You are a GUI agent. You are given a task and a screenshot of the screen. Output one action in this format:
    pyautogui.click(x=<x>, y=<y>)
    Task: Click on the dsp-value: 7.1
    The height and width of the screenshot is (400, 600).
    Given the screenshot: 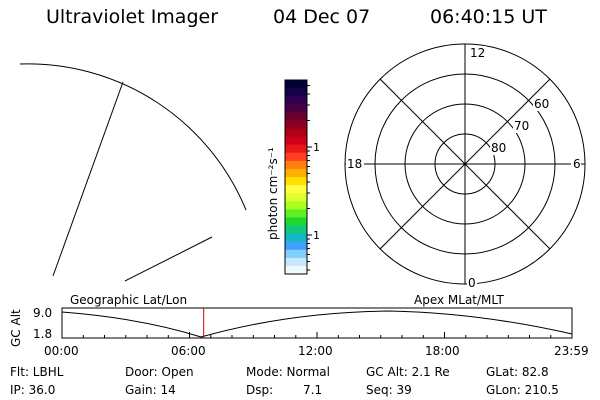 What is the action you would take?
    pyautogui.click(x=313, y=390)
    